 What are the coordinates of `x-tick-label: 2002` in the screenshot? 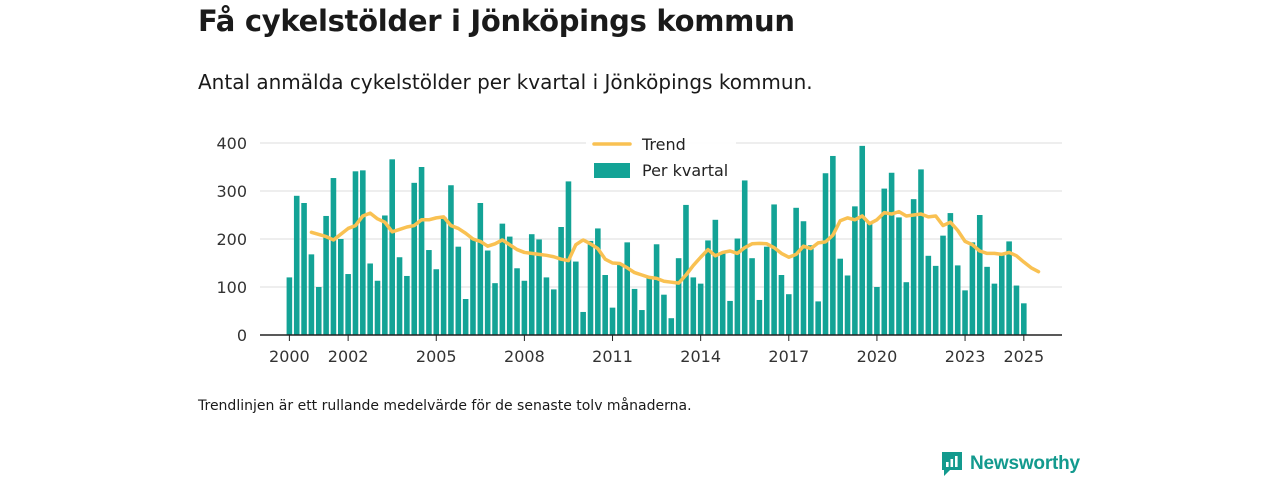 It's located at (348, 356).